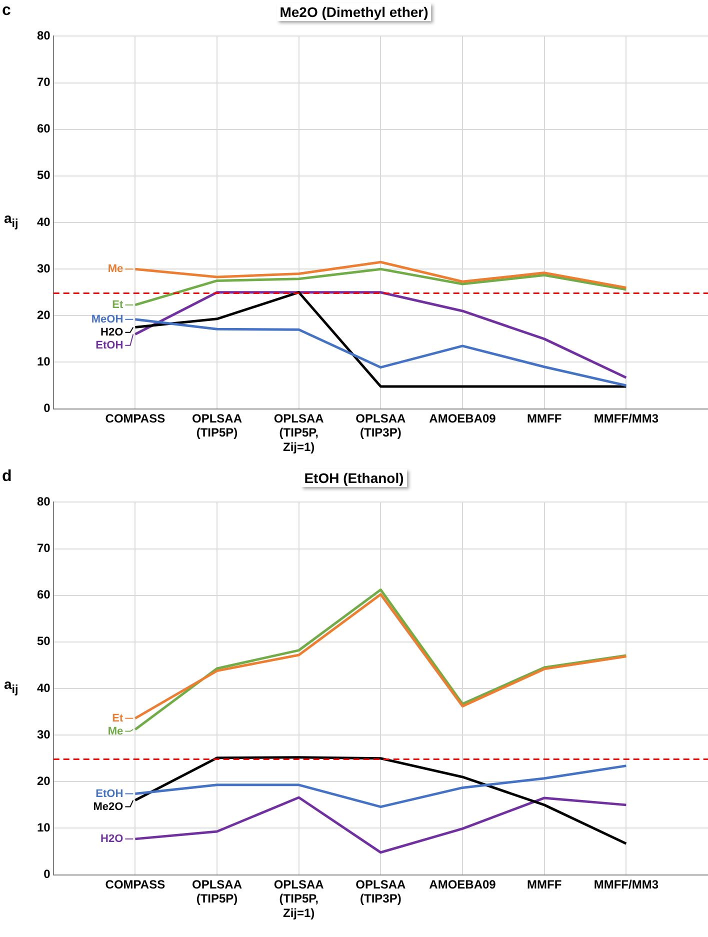 This screenshot has height=937, width=708. What do you see at coordinates (354, 478) in the screenshot?
I see `chart-title: EtOH (Ethanol)` at bounding box center [354, 478].